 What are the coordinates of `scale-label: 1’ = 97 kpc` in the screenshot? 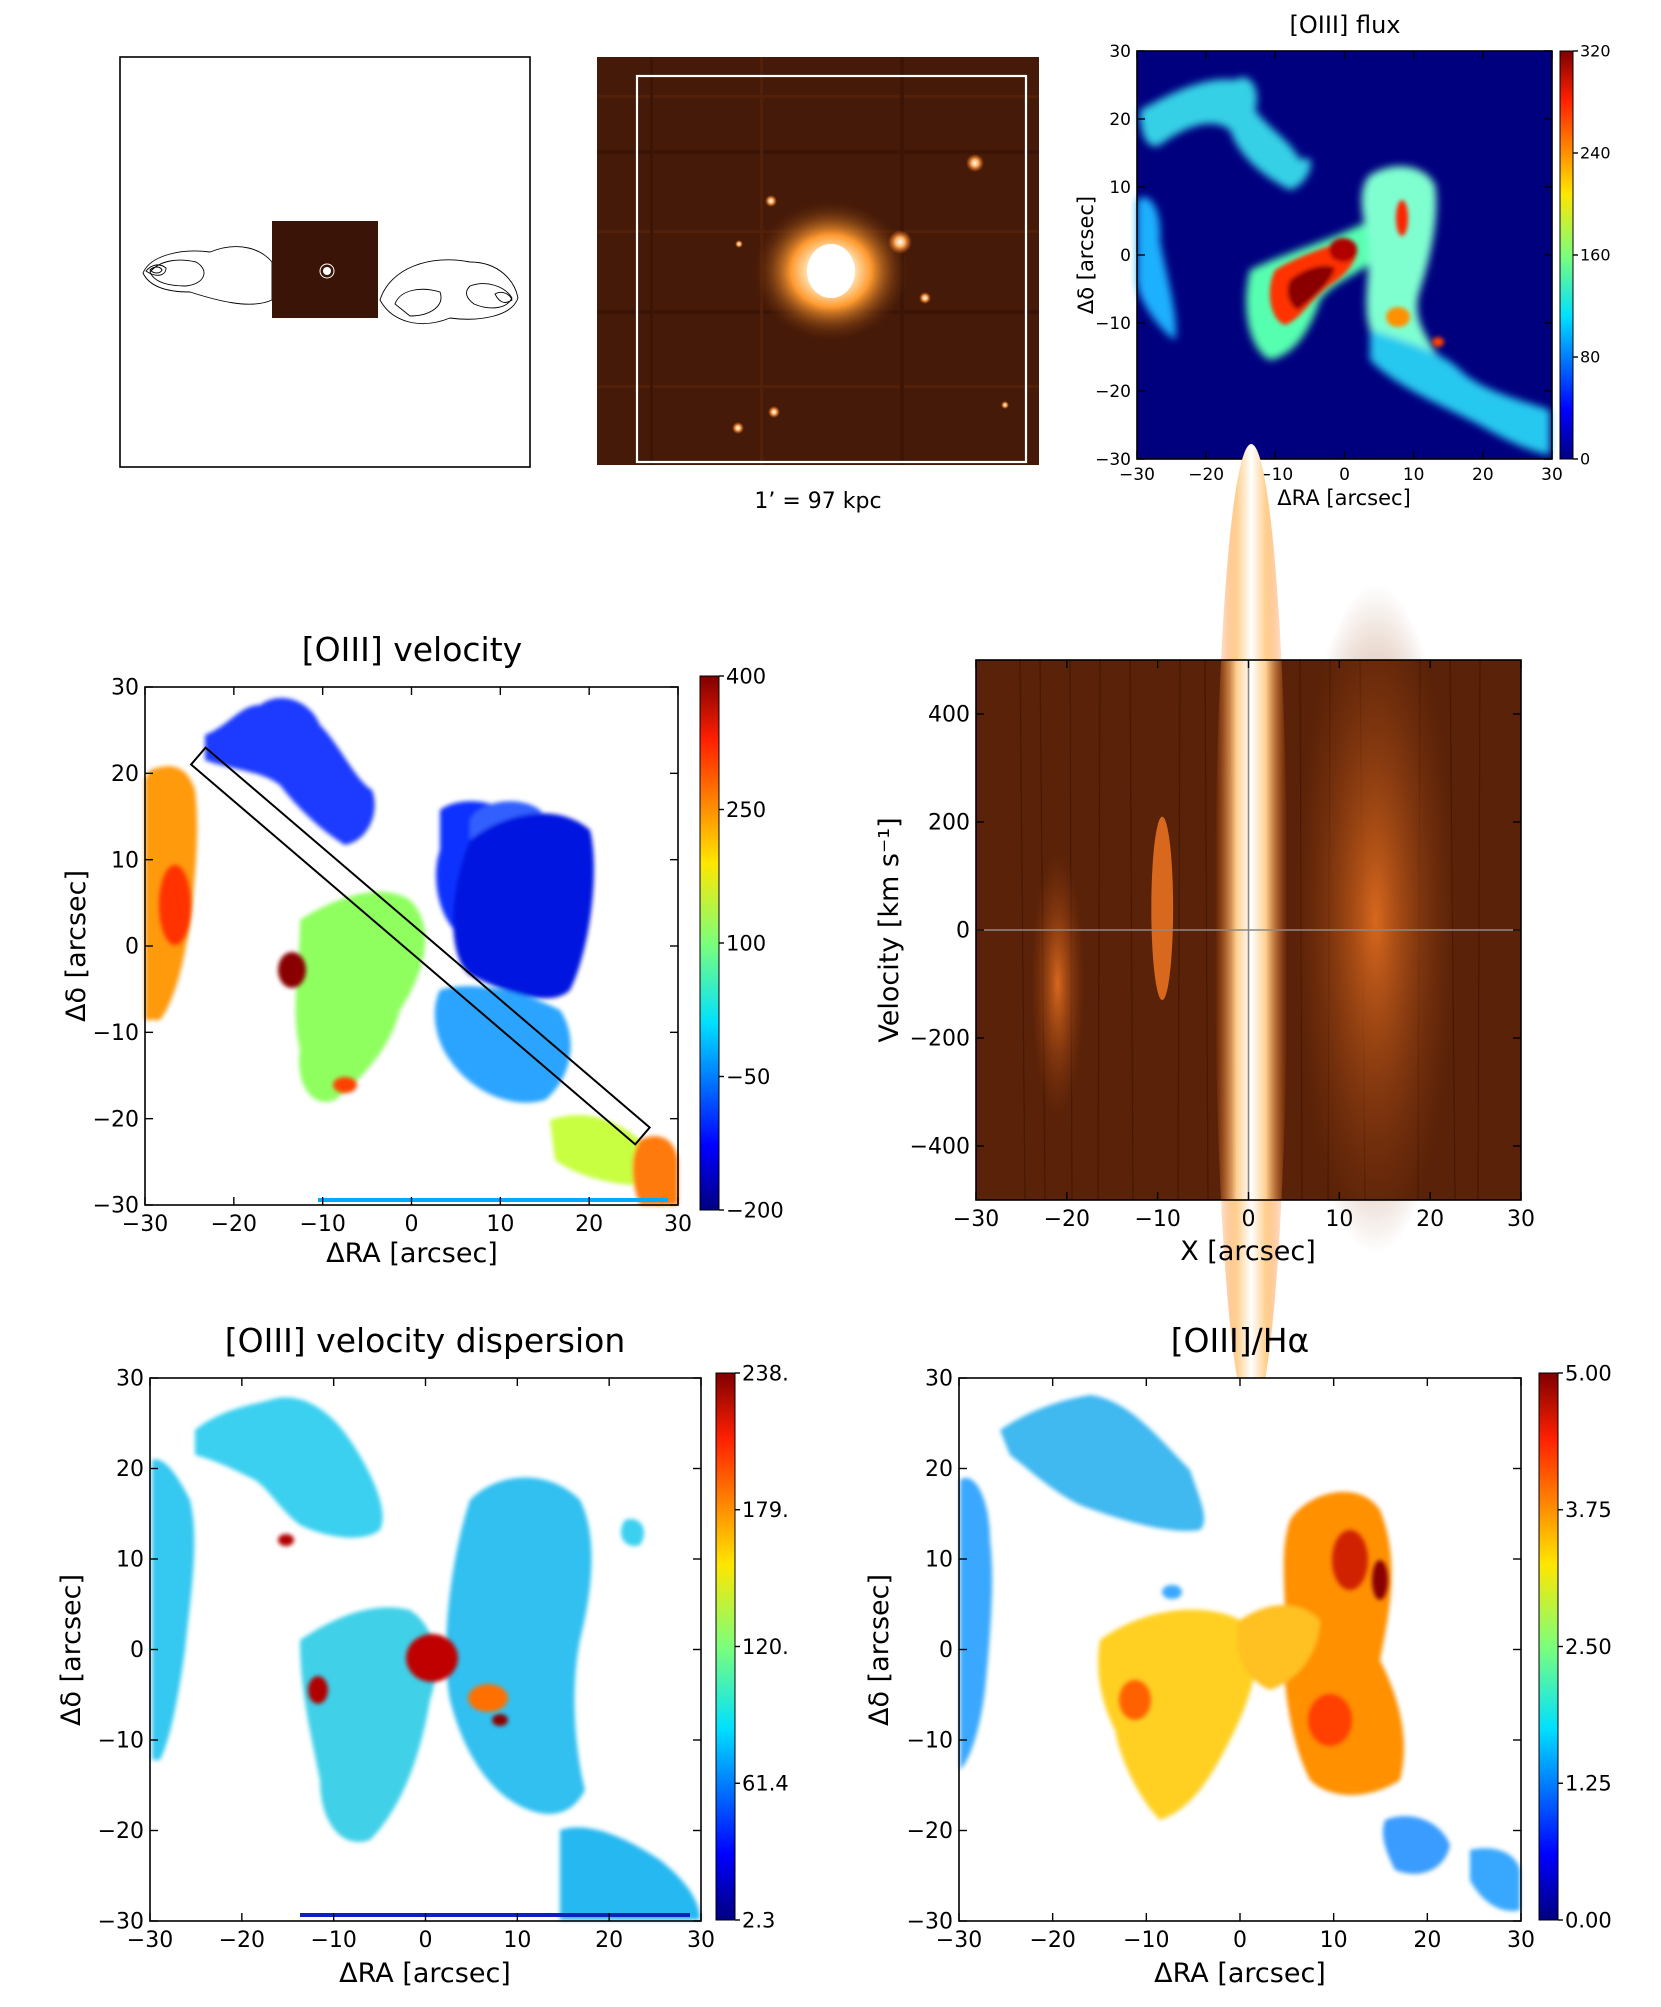 It's located at (817, 501).